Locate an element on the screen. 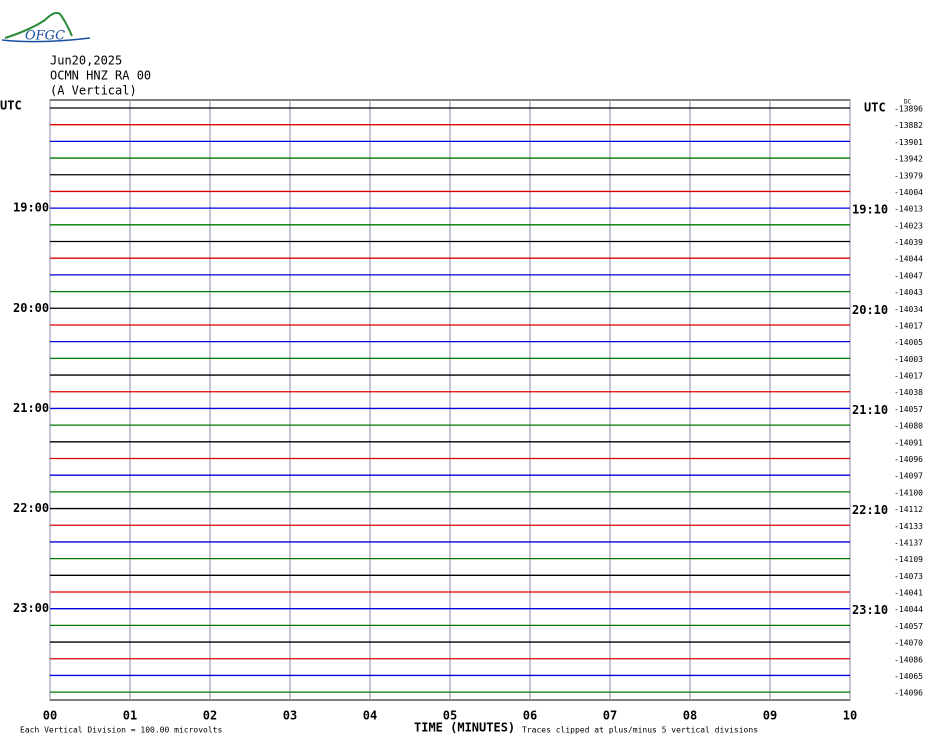 This screenshot has width=930, height=744. trace-offset: -14004 is located at coordinates (908, 192).